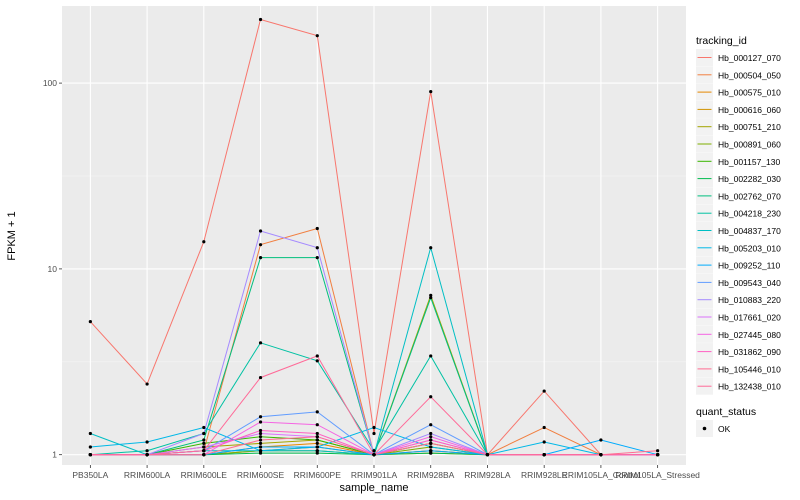  I want to click on x-tick-label: RRIM928LA, so click(487, 475).